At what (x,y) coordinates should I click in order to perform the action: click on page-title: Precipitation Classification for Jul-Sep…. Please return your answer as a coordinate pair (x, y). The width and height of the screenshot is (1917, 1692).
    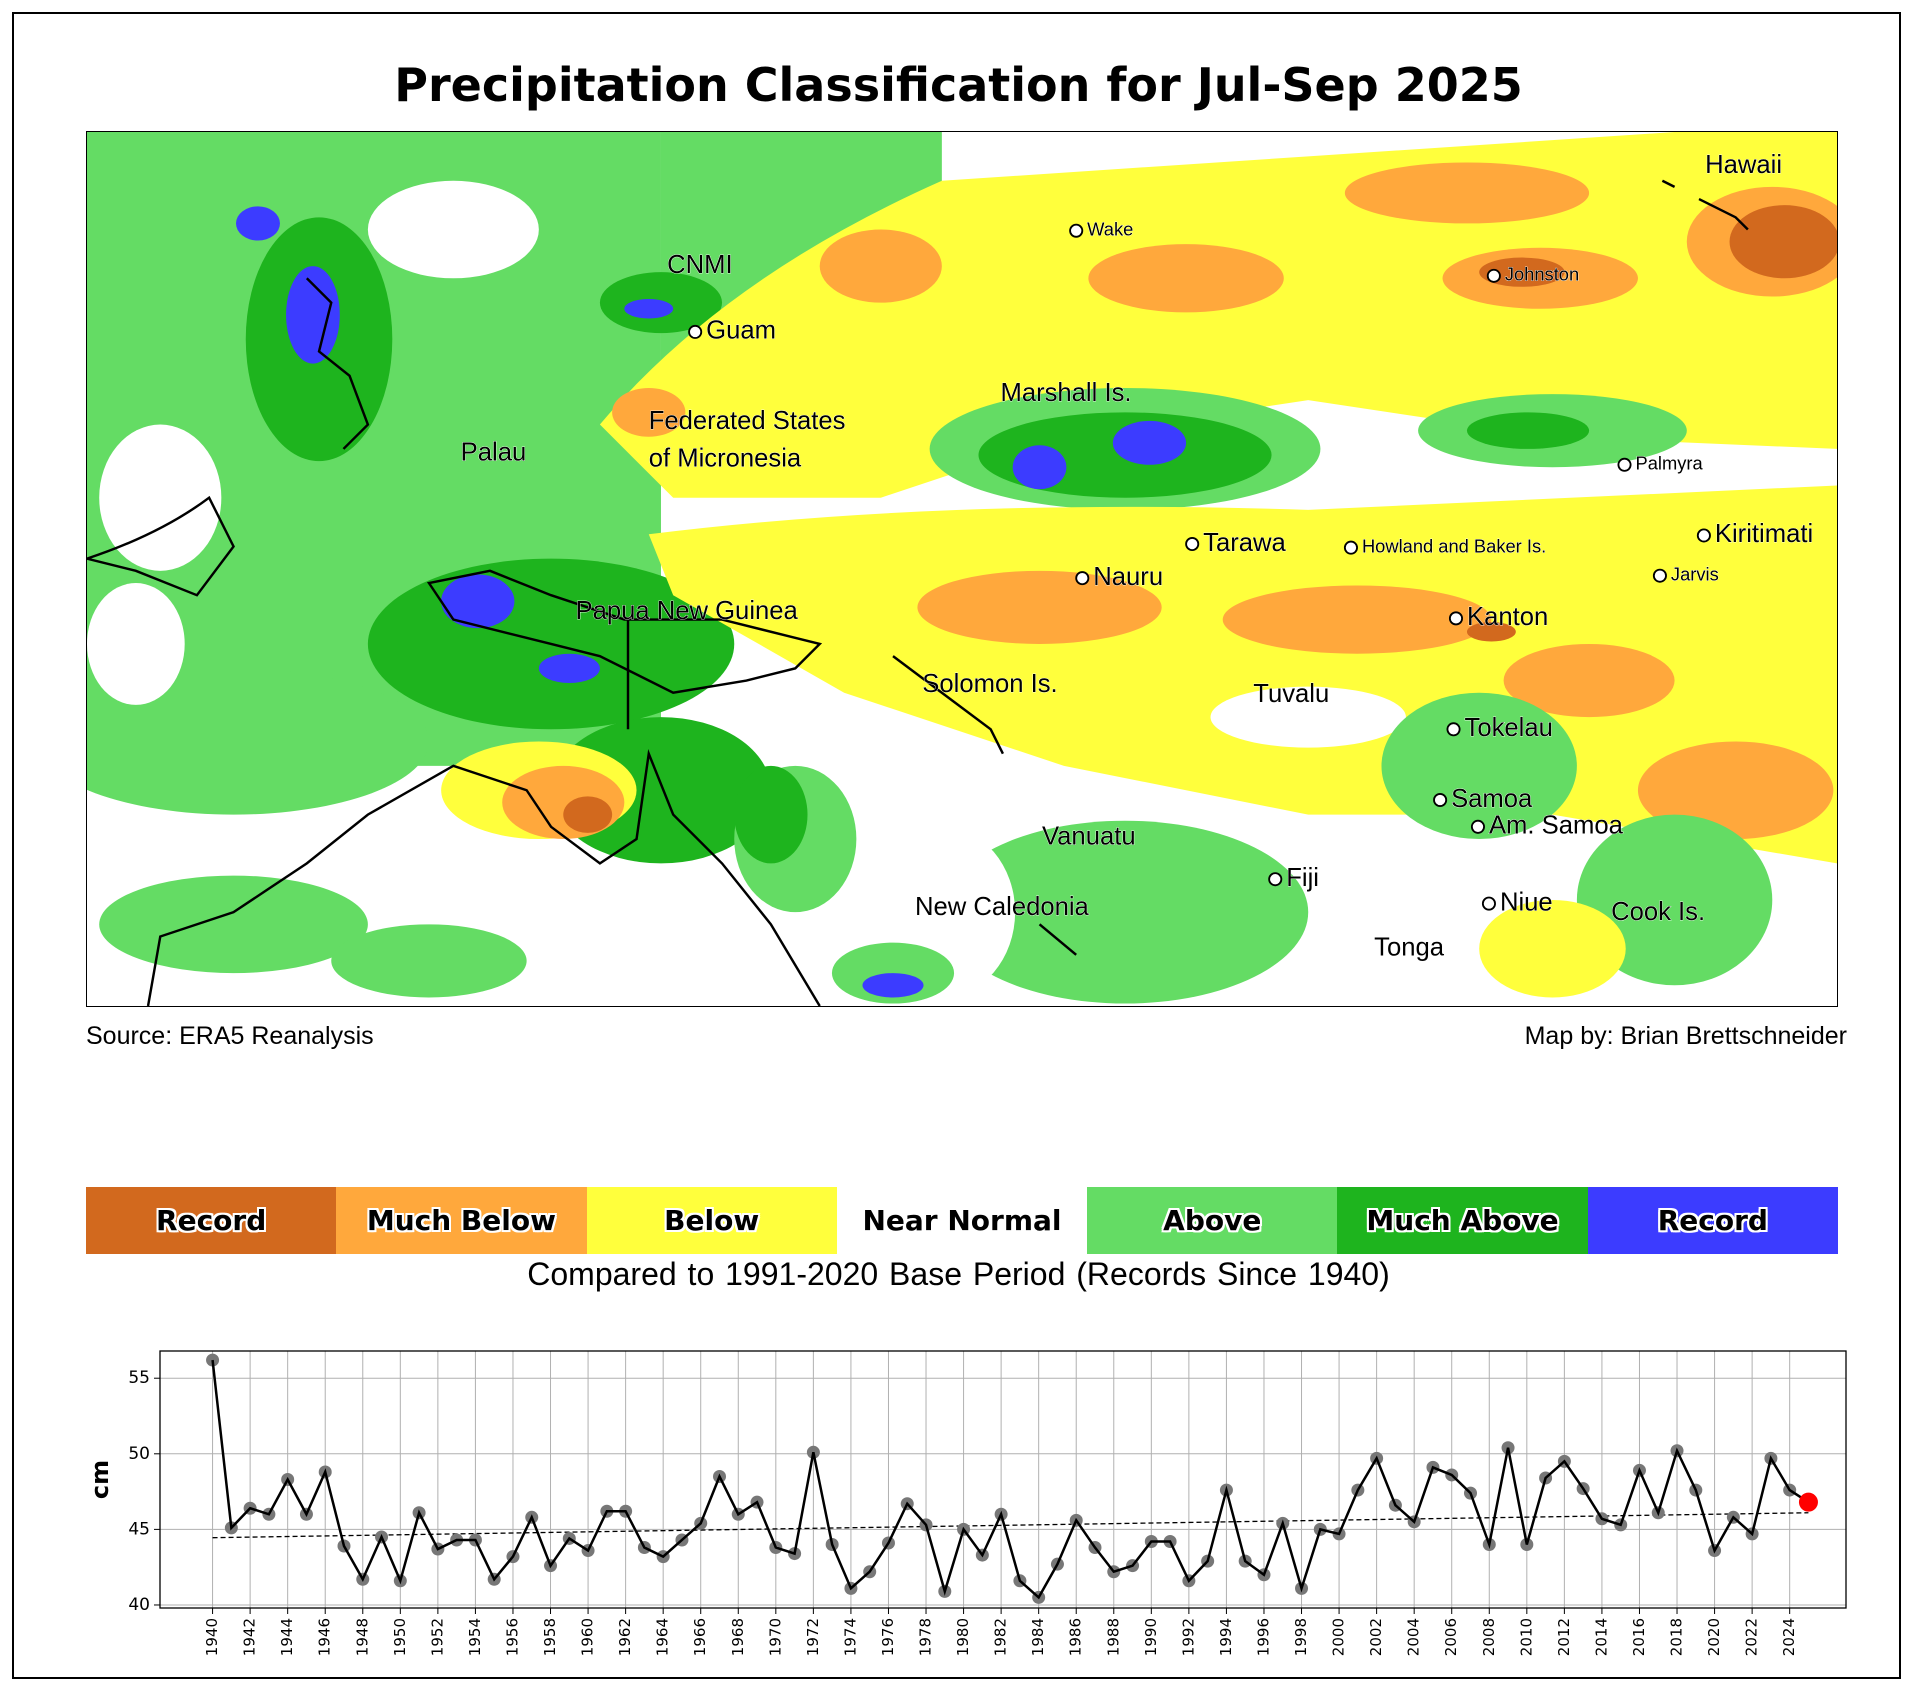
    Looking at the image, I should click on (958, 85).